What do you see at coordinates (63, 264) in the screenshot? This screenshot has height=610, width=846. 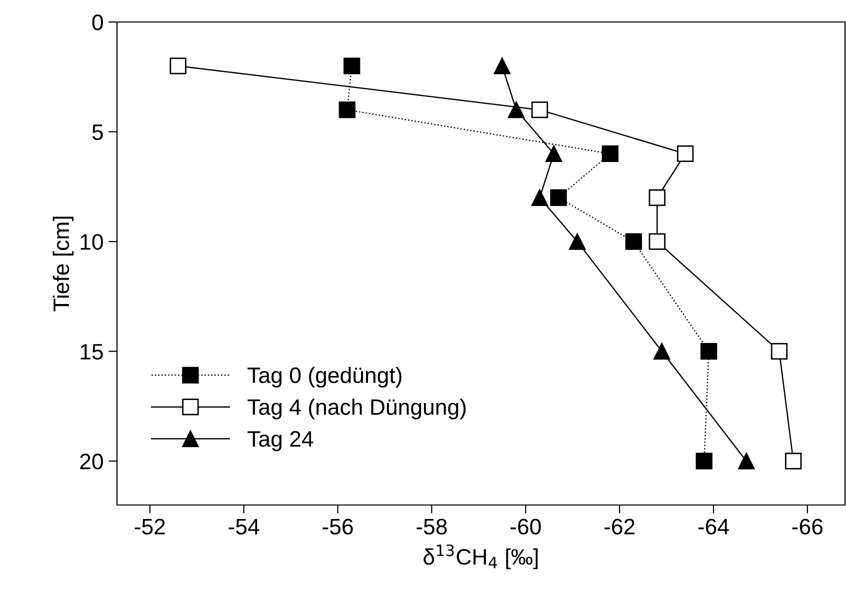 I see `y-axis-title: Tiefe [cm]` at bounding box center [63, 264].